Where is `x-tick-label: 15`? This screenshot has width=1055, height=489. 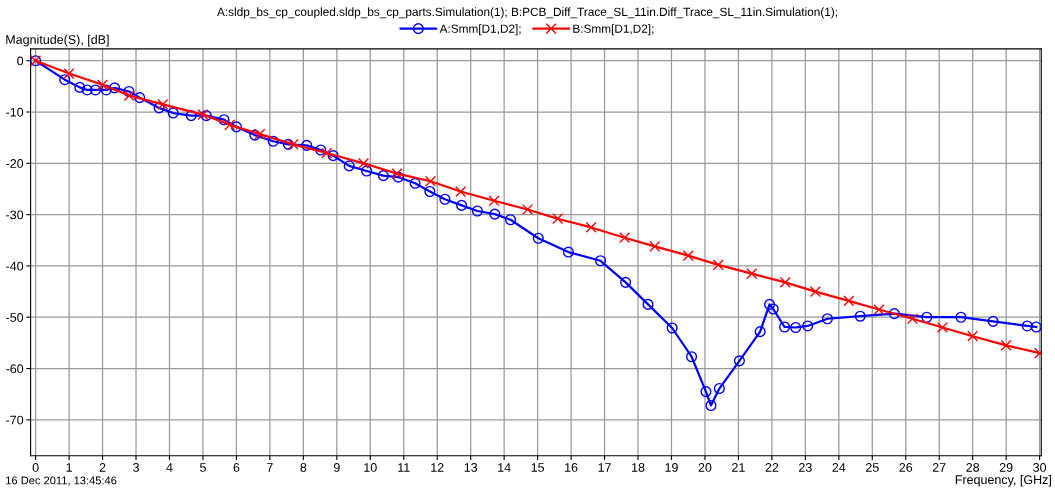 x-tick-label: 15 is located at coordinates (538, 467).